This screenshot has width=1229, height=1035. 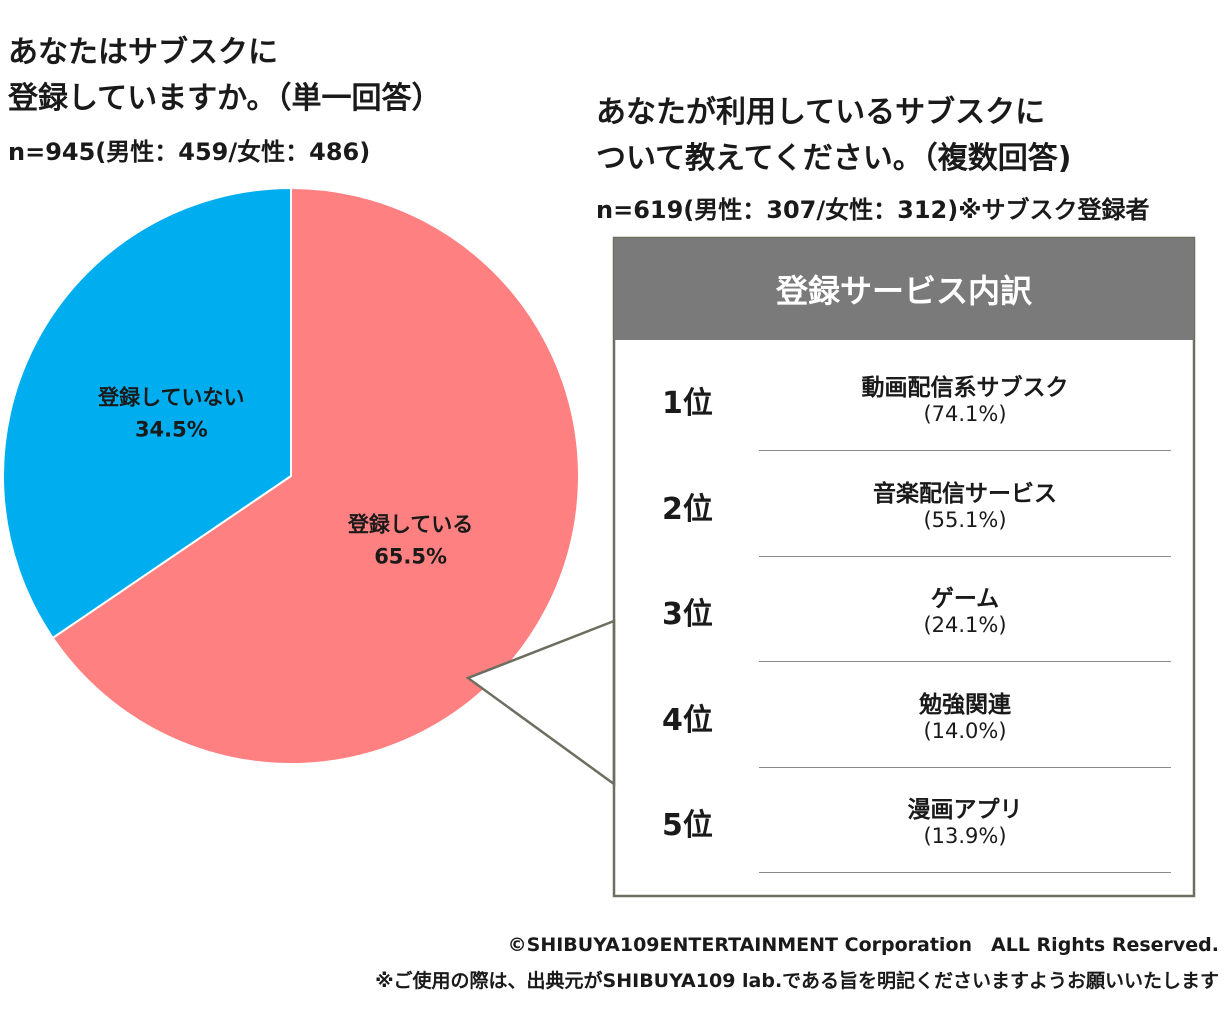 I want to click on service-name: 音楽配信サービス, so click(x=965, y=493).